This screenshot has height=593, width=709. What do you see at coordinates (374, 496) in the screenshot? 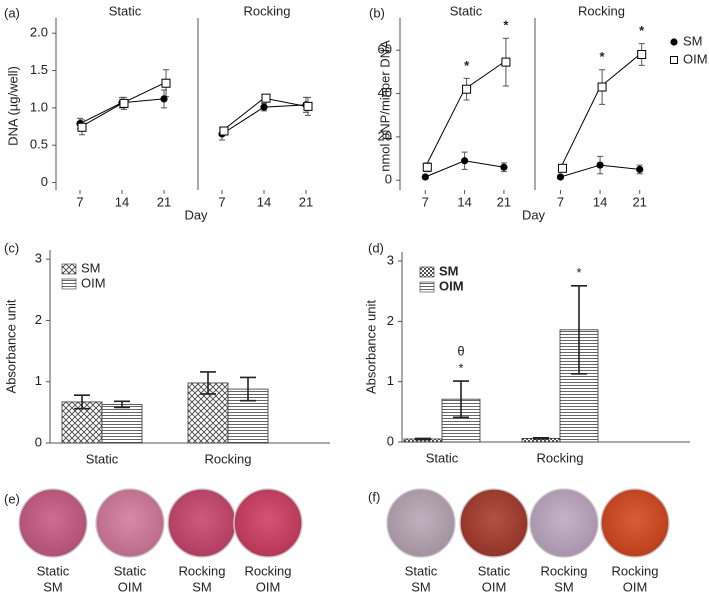
I see `panel-label: (f)` at bounding box center [374, 496].